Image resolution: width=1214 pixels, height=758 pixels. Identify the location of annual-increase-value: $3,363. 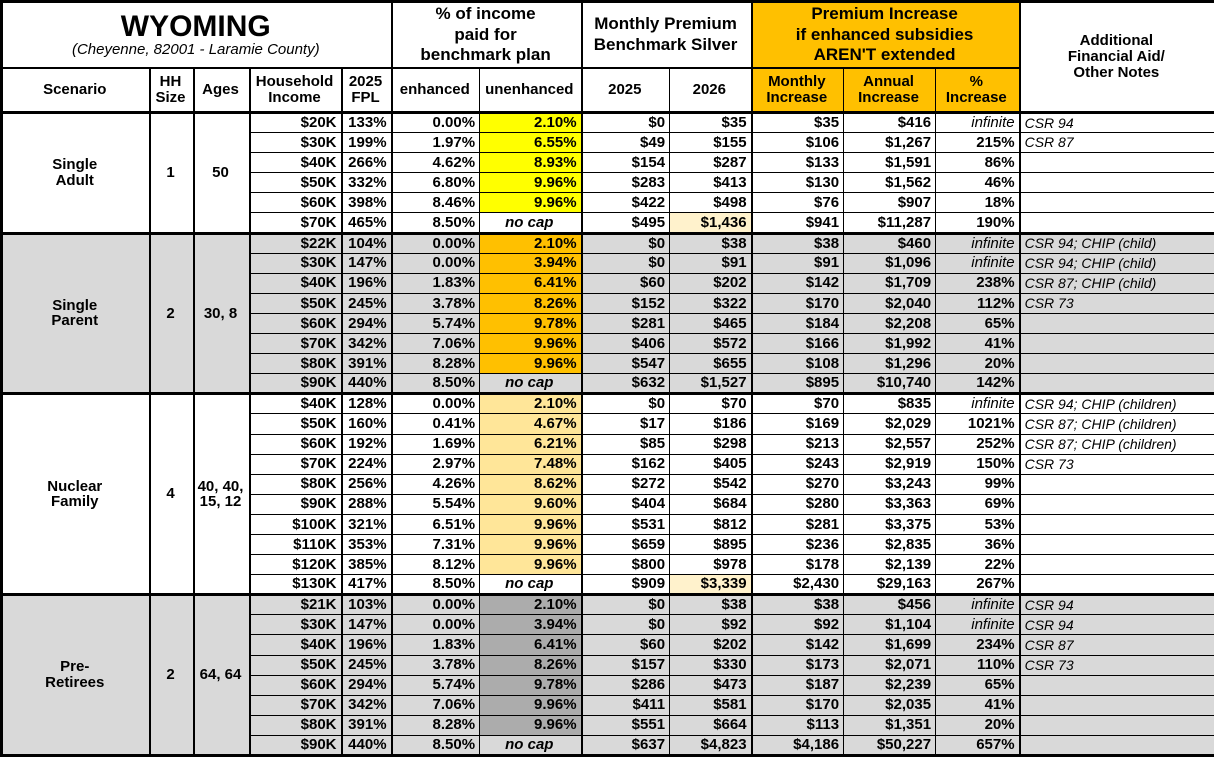
(890, 504).